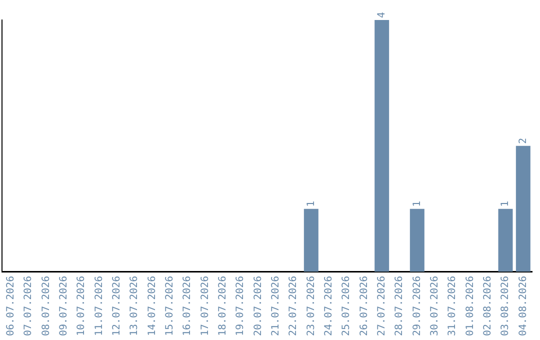 This screenshot has width=540, height=340. I want to click on x-tick-label: 09.07.2026, so click(64, 306).